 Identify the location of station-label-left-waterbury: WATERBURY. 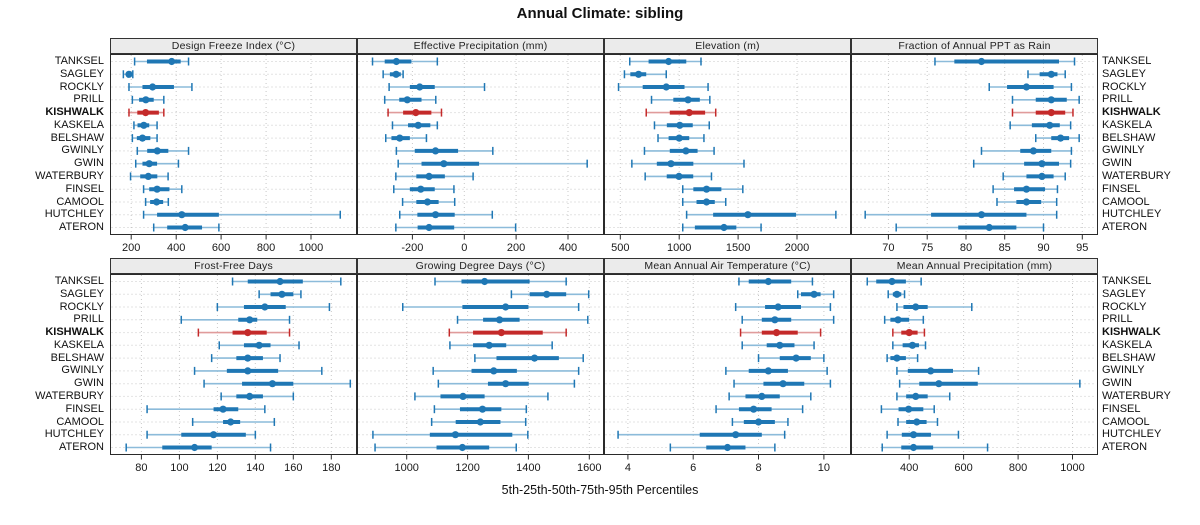
(69, 395).